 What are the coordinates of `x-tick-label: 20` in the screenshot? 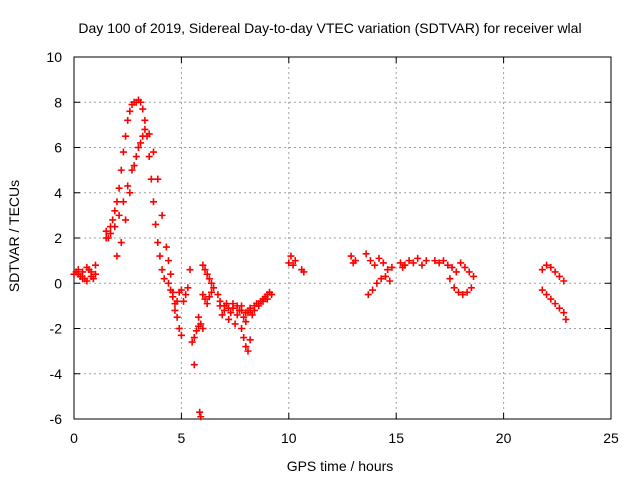 It's located at (504, 438).